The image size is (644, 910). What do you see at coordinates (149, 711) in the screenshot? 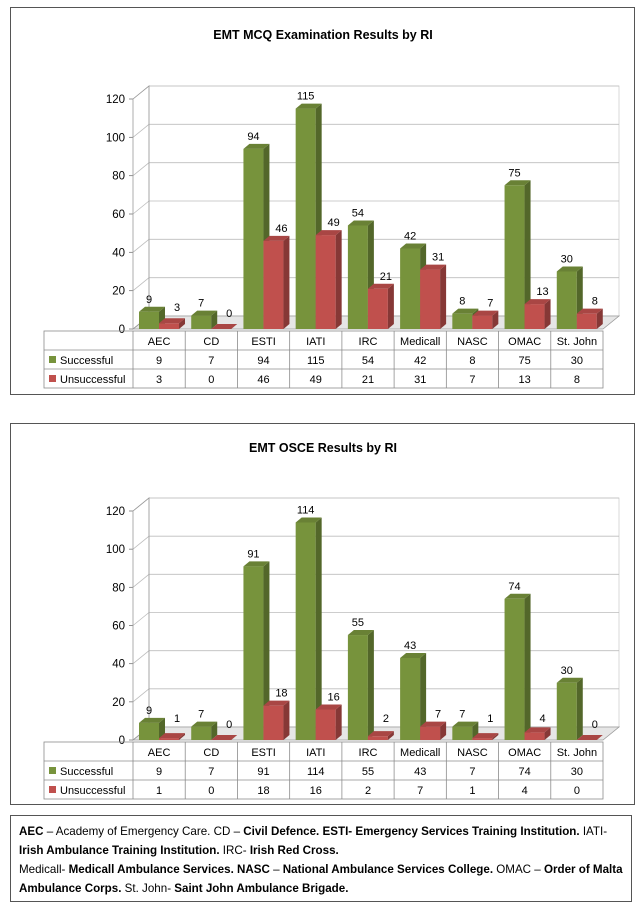
I see `data-label-successful: 9` at bounding box center [149, 711].